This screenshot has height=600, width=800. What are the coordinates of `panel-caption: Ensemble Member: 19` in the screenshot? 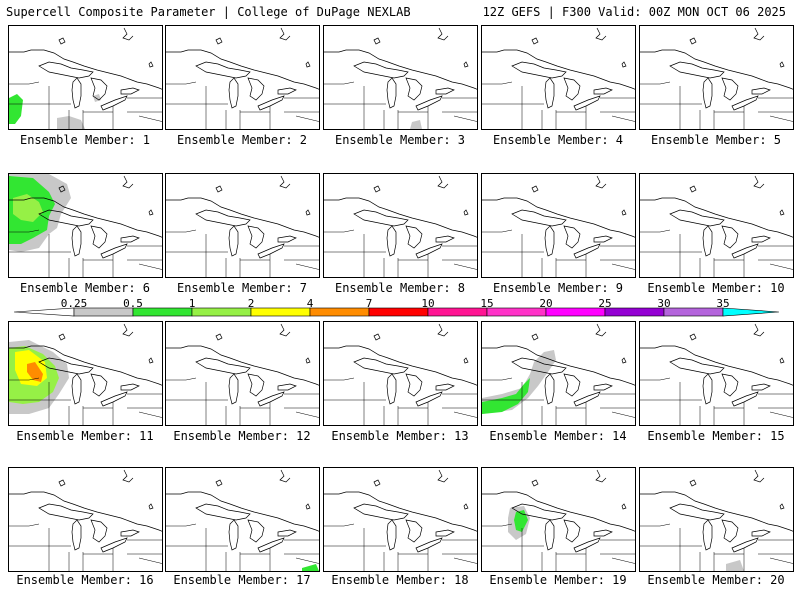 It's located at (558, 580).